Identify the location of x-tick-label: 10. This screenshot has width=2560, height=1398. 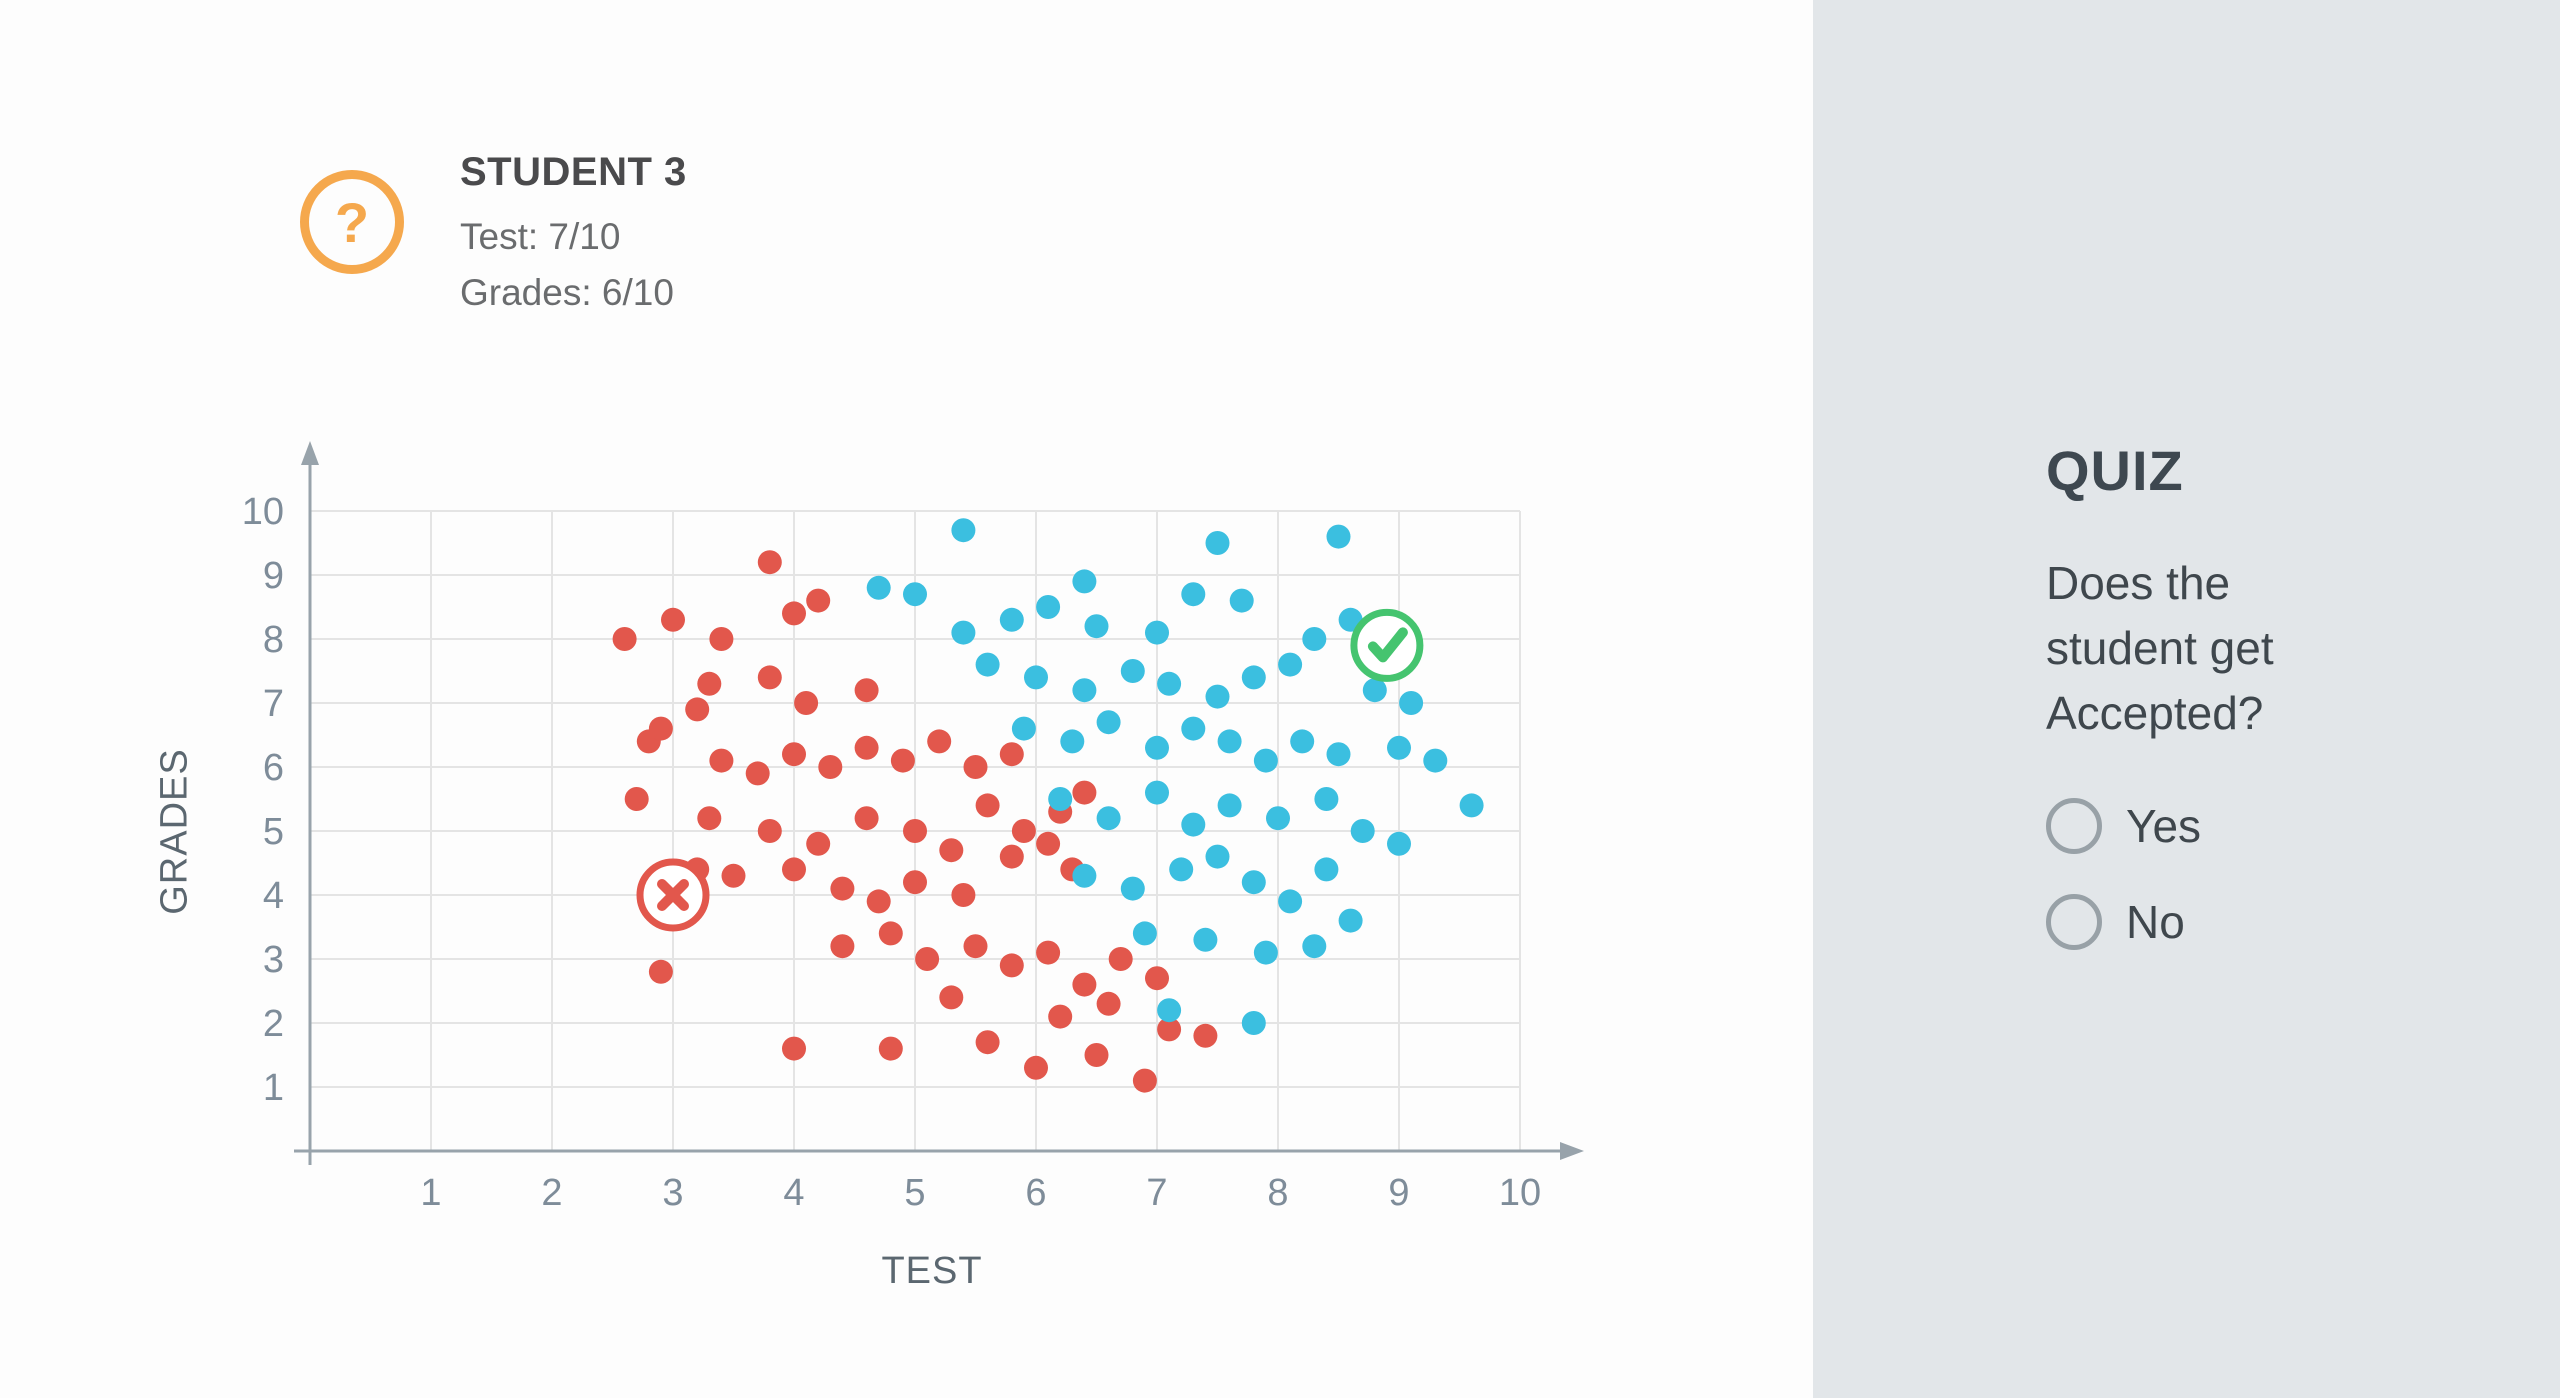
(1520, 1193).